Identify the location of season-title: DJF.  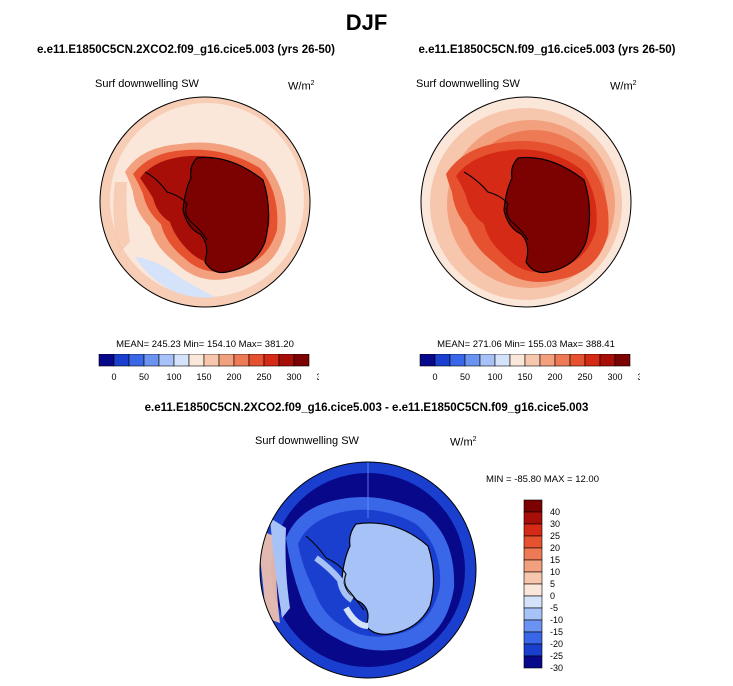
(366, 22).